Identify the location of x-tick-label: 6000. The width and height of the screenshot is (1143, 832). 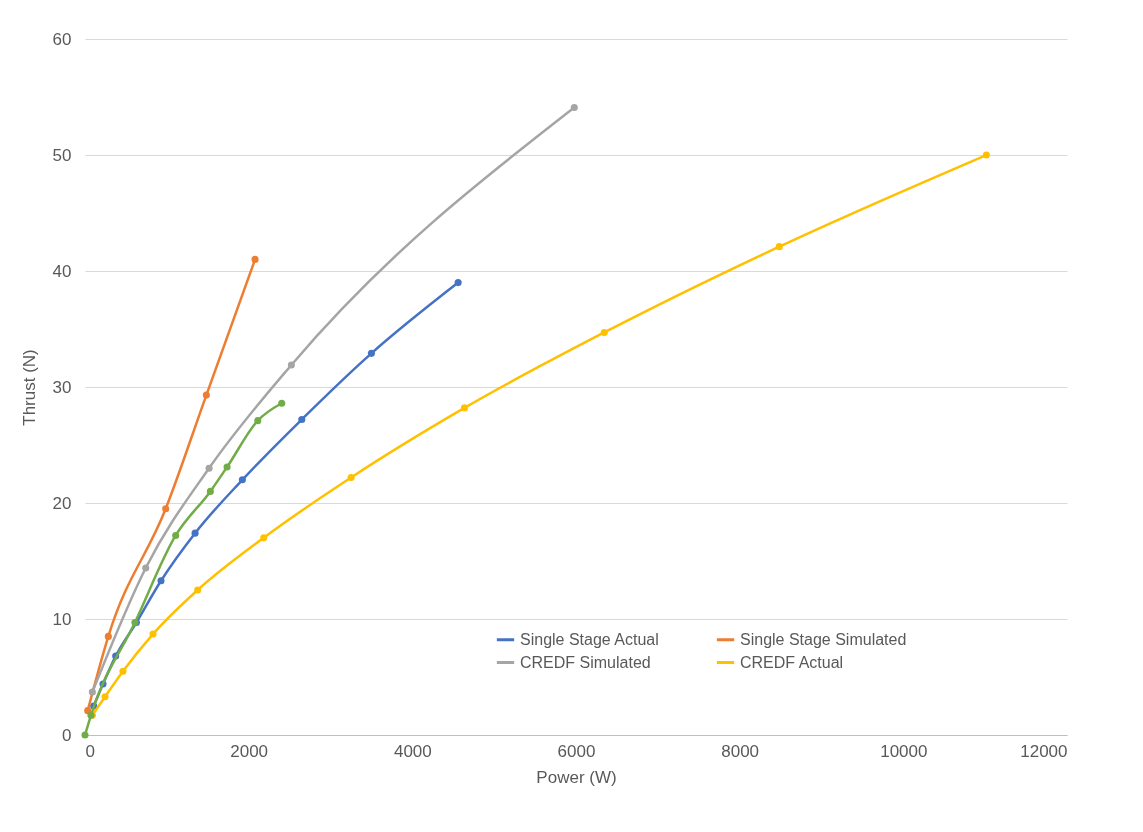
(576, 751).